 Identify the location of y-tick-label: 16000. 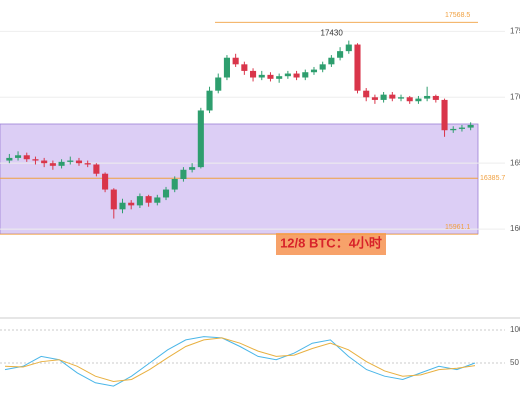
(515, 228).